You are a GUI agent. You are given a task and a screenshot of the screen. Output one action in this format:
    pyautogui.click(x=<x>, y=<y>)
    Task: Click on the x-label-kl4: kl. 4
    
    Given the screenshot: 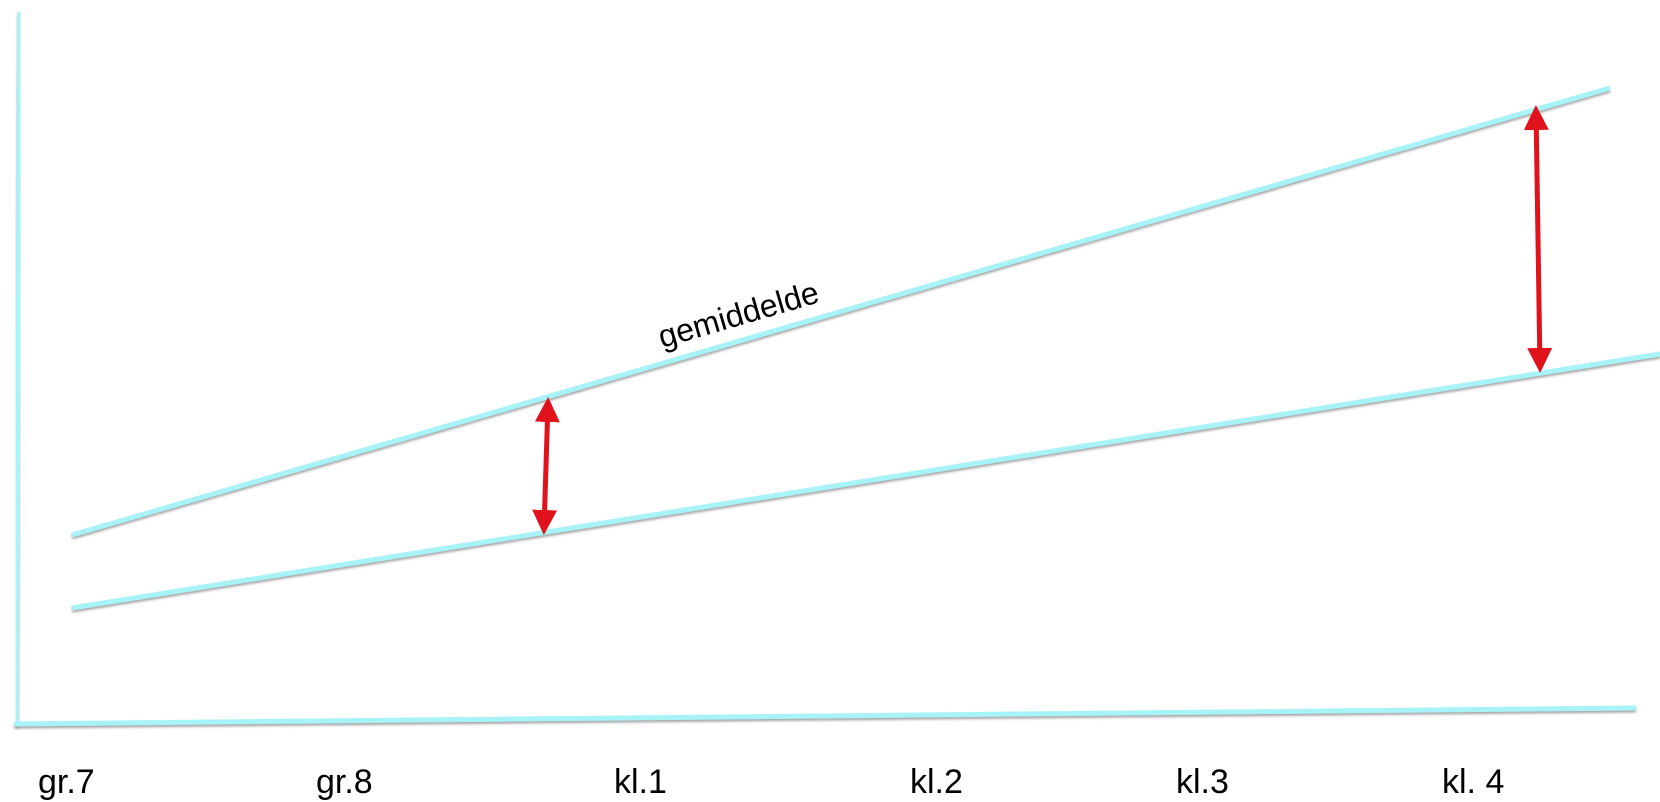 What is the action you would take?
    pyautogui.click(x=1473, y=782)
    